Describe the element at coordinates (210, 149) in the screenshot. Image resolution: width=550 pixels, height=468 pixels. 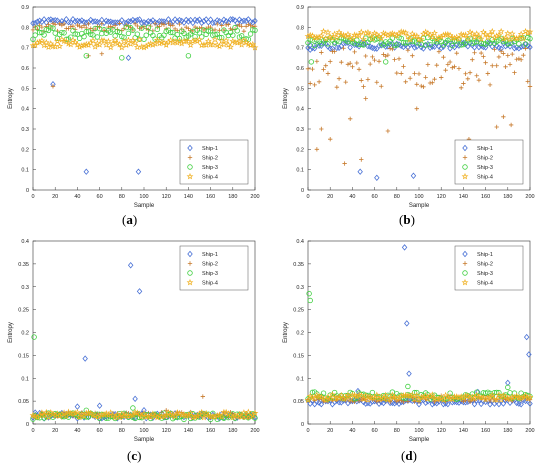
I see `legend-label: Ship-1` at that location.